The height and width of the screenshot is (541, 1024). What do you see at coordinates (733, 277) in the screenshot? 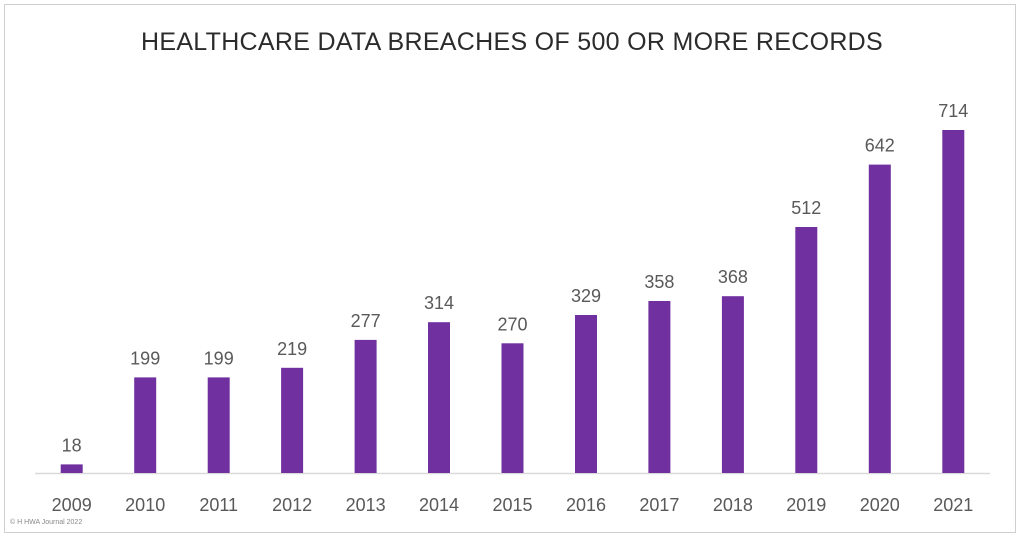
I see `data-label-2018: 368` at bounding box center [733, 277].